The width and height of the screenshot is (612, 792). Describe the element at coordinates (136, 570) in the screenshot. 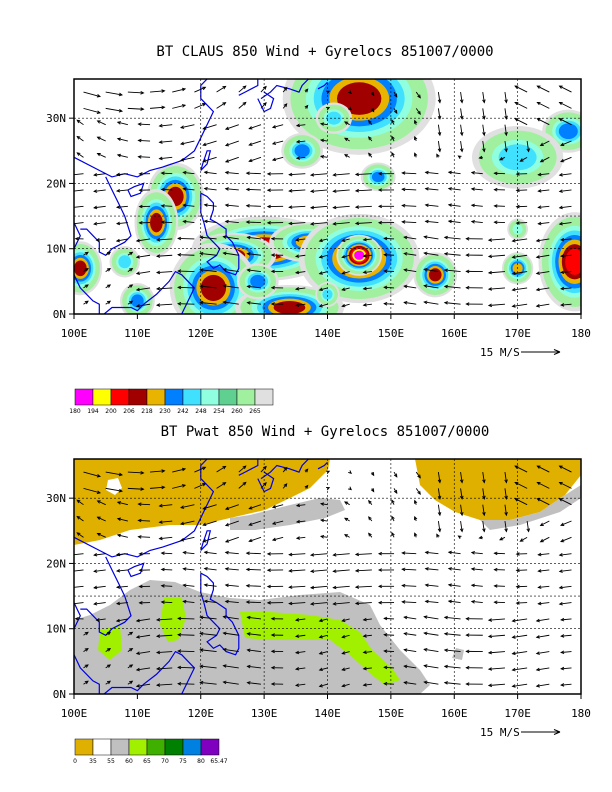

I see `coastline` at that location.